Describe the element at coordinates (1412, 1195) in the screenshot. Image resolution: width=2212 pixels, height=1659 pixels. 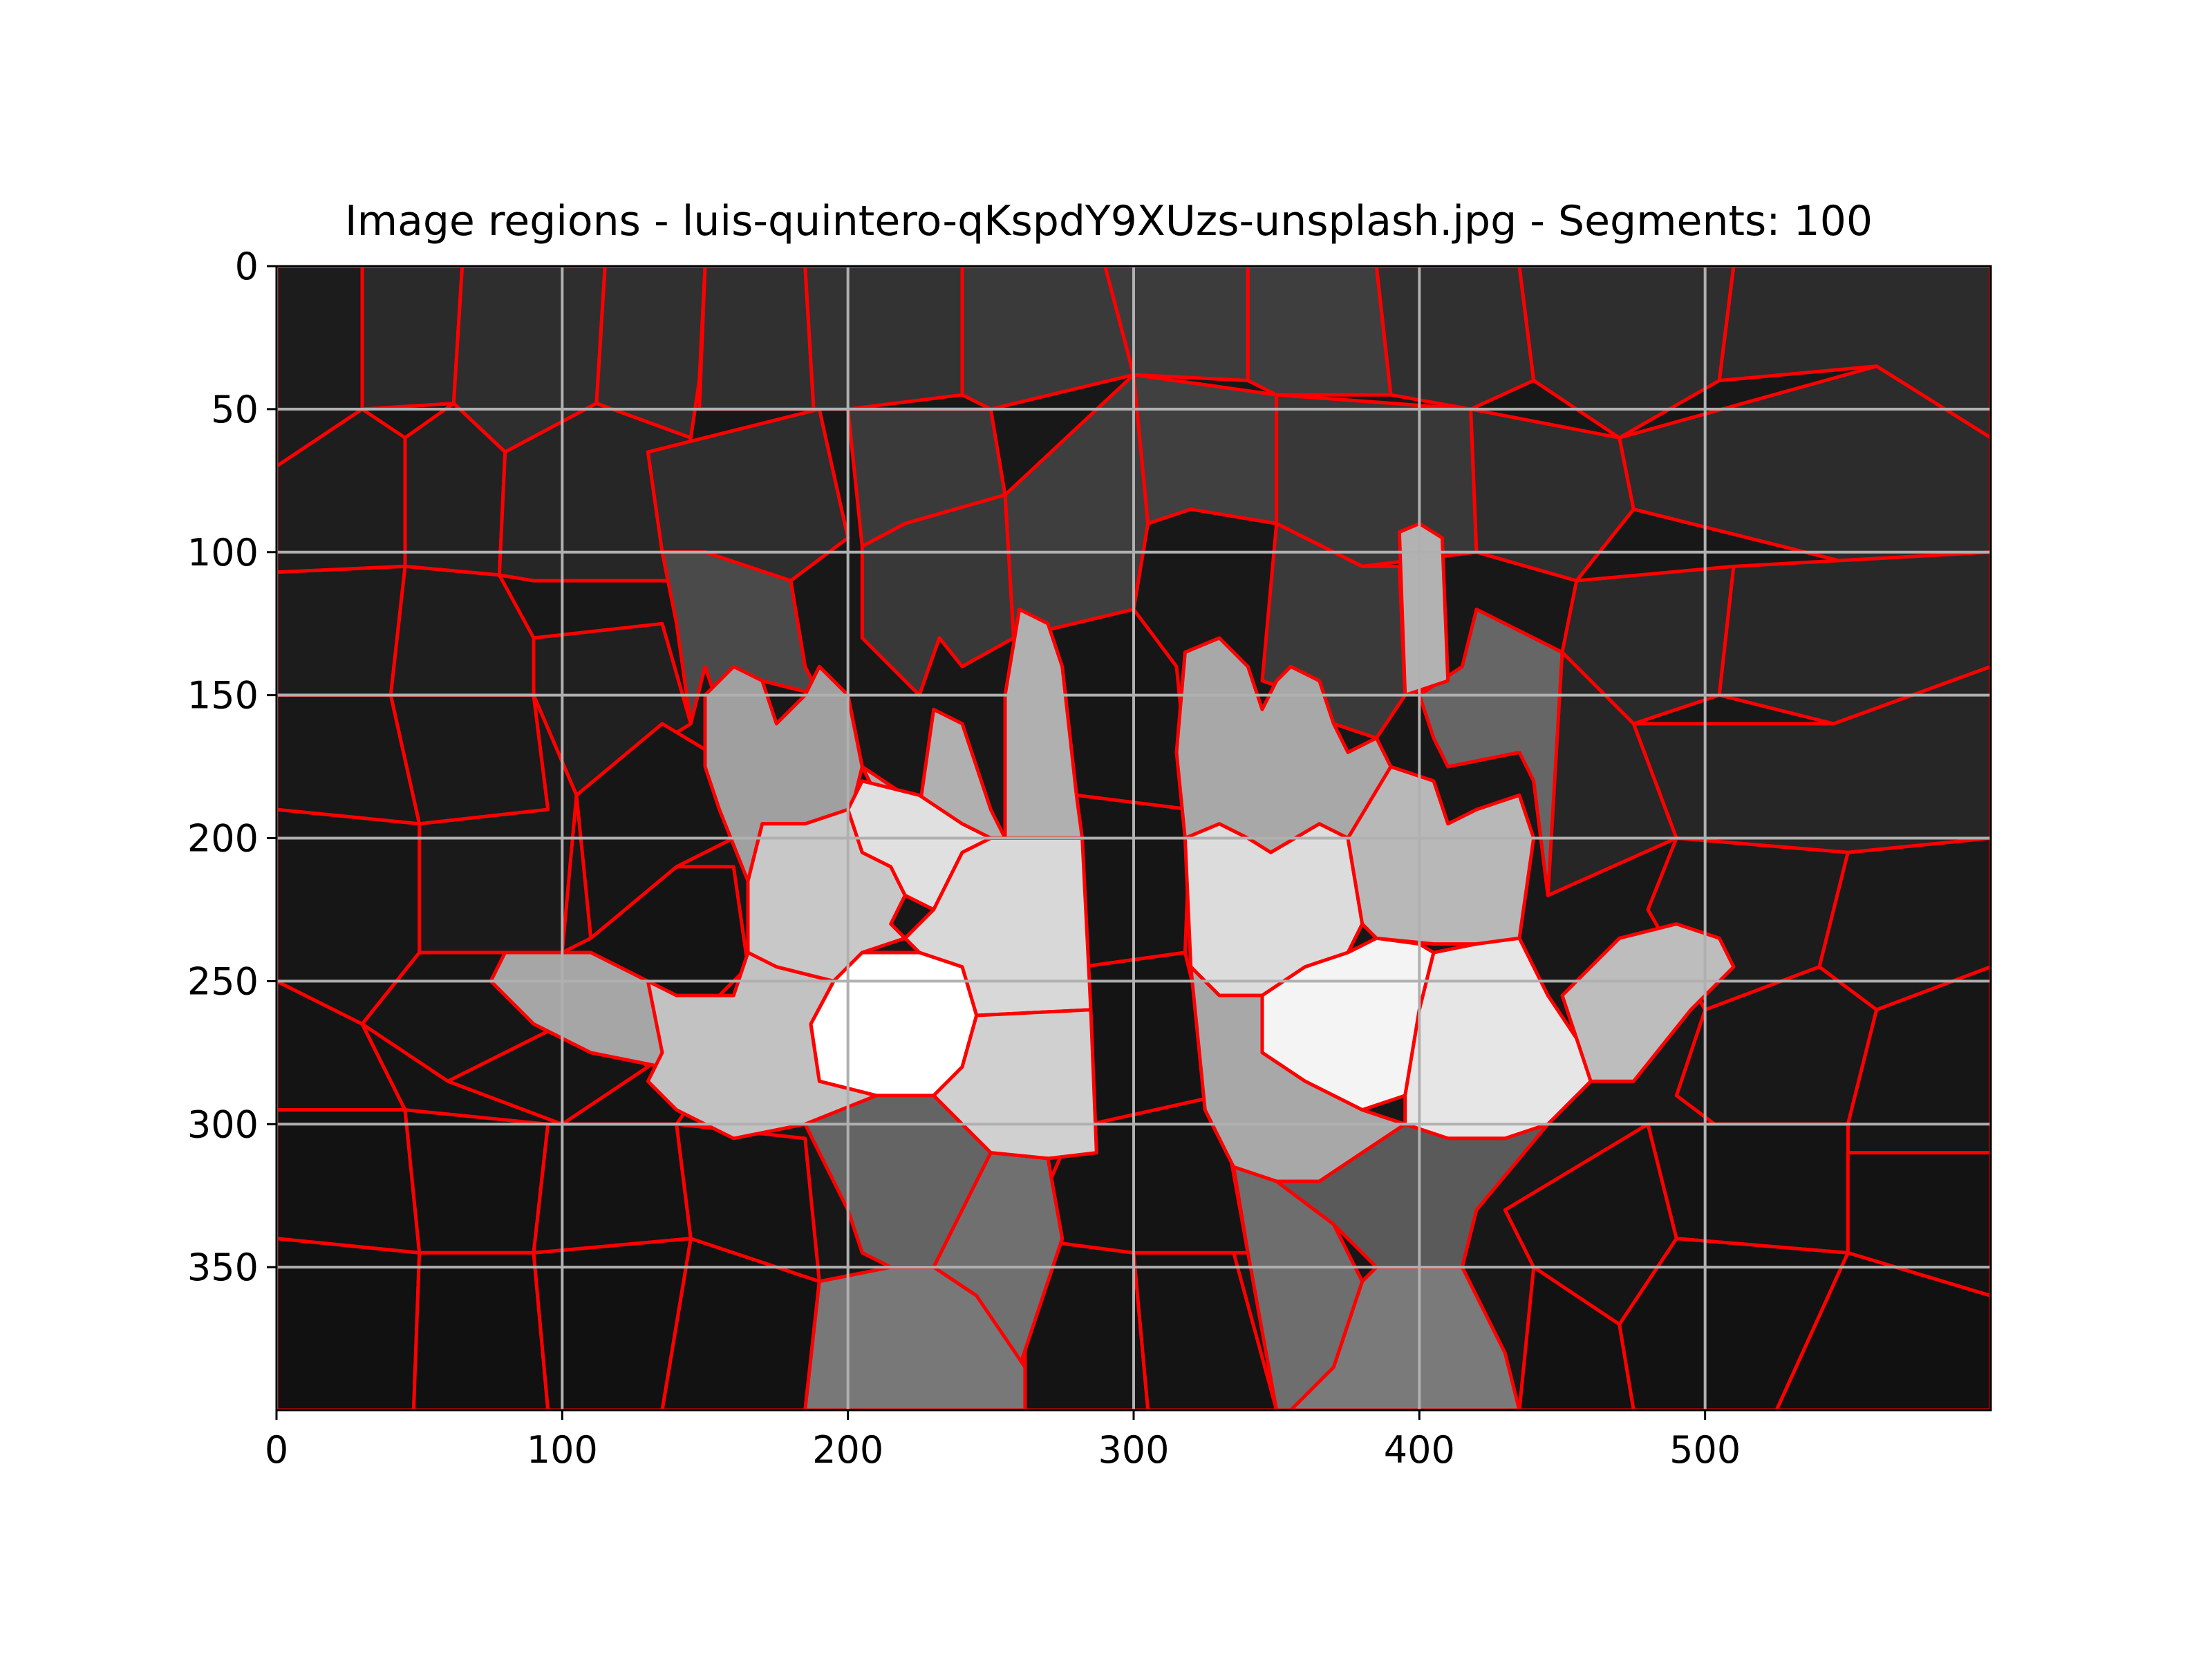
I see `segment-R-wrist-a` at that location.